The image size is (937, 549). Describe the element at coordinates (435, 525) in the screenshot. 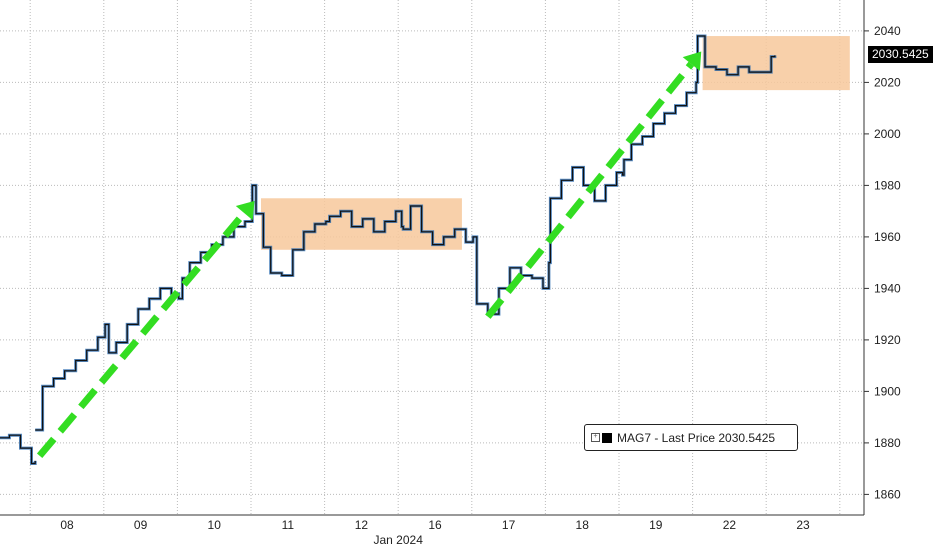

I see `x-tick-label: 16` at that location.